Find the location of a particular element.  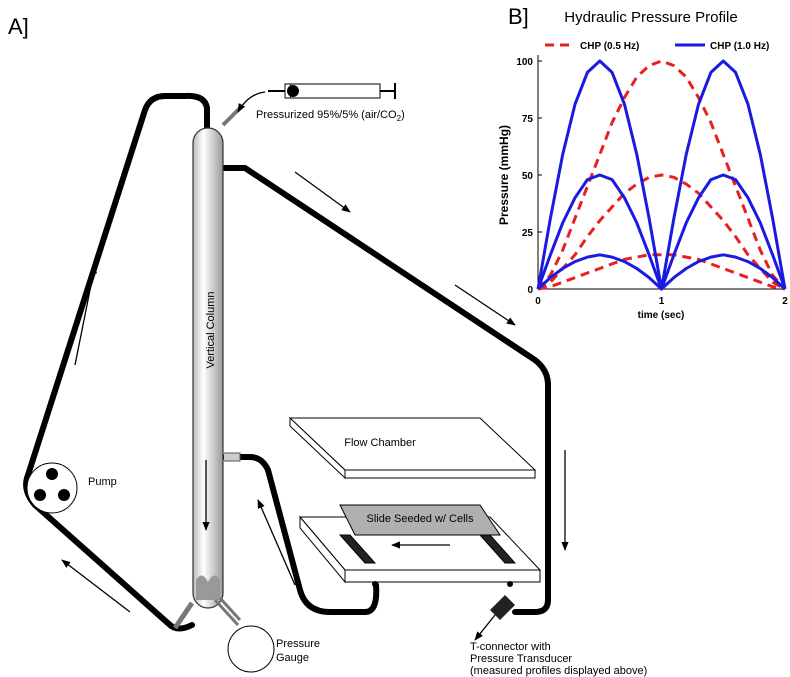

gas-label-part: Pressurized 95%/5% (air/CO is located at coordinates (326, 115).